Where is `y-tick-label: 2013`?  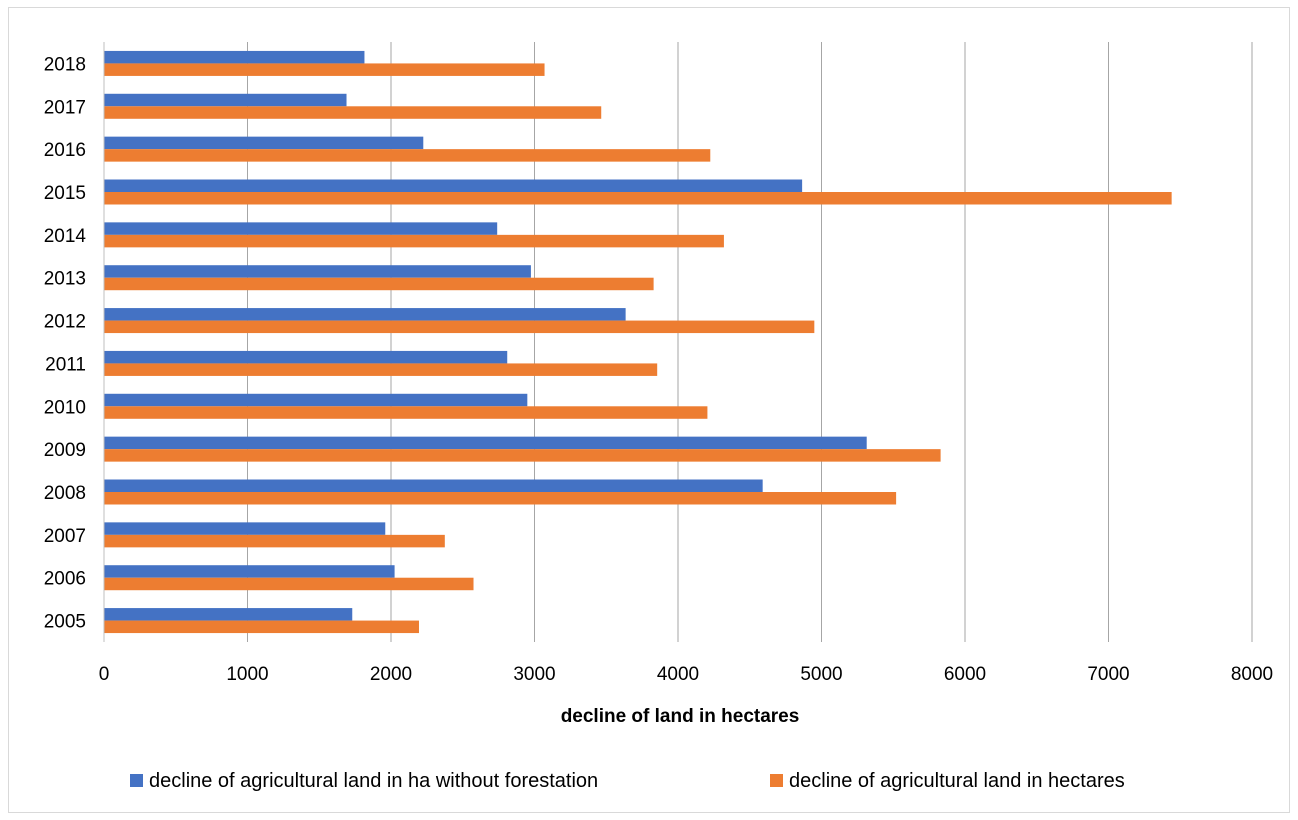 y-tick-label: 2013 is located at coordinates (65, 279).